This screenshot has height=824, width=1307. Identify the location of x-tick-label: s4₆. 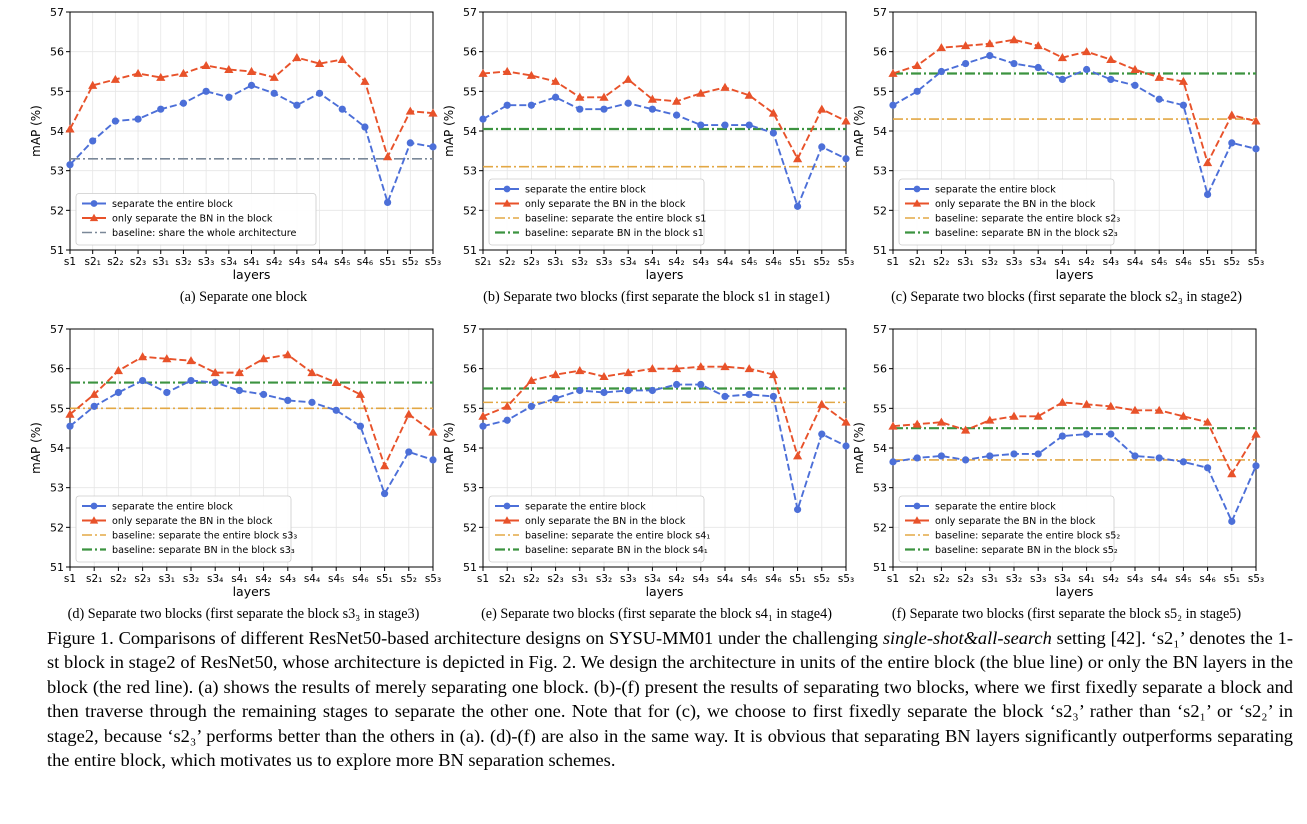
(365, 262).